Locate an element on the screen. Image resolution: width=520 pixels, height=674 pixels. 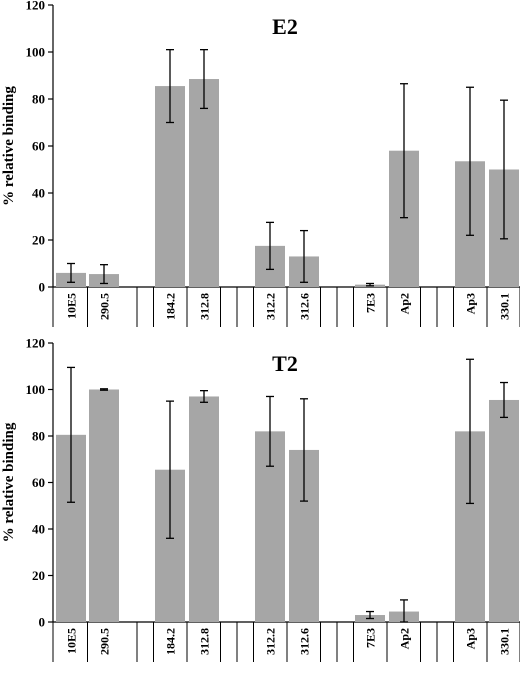
panel-title: E2 is located at coordinates (285, 26).